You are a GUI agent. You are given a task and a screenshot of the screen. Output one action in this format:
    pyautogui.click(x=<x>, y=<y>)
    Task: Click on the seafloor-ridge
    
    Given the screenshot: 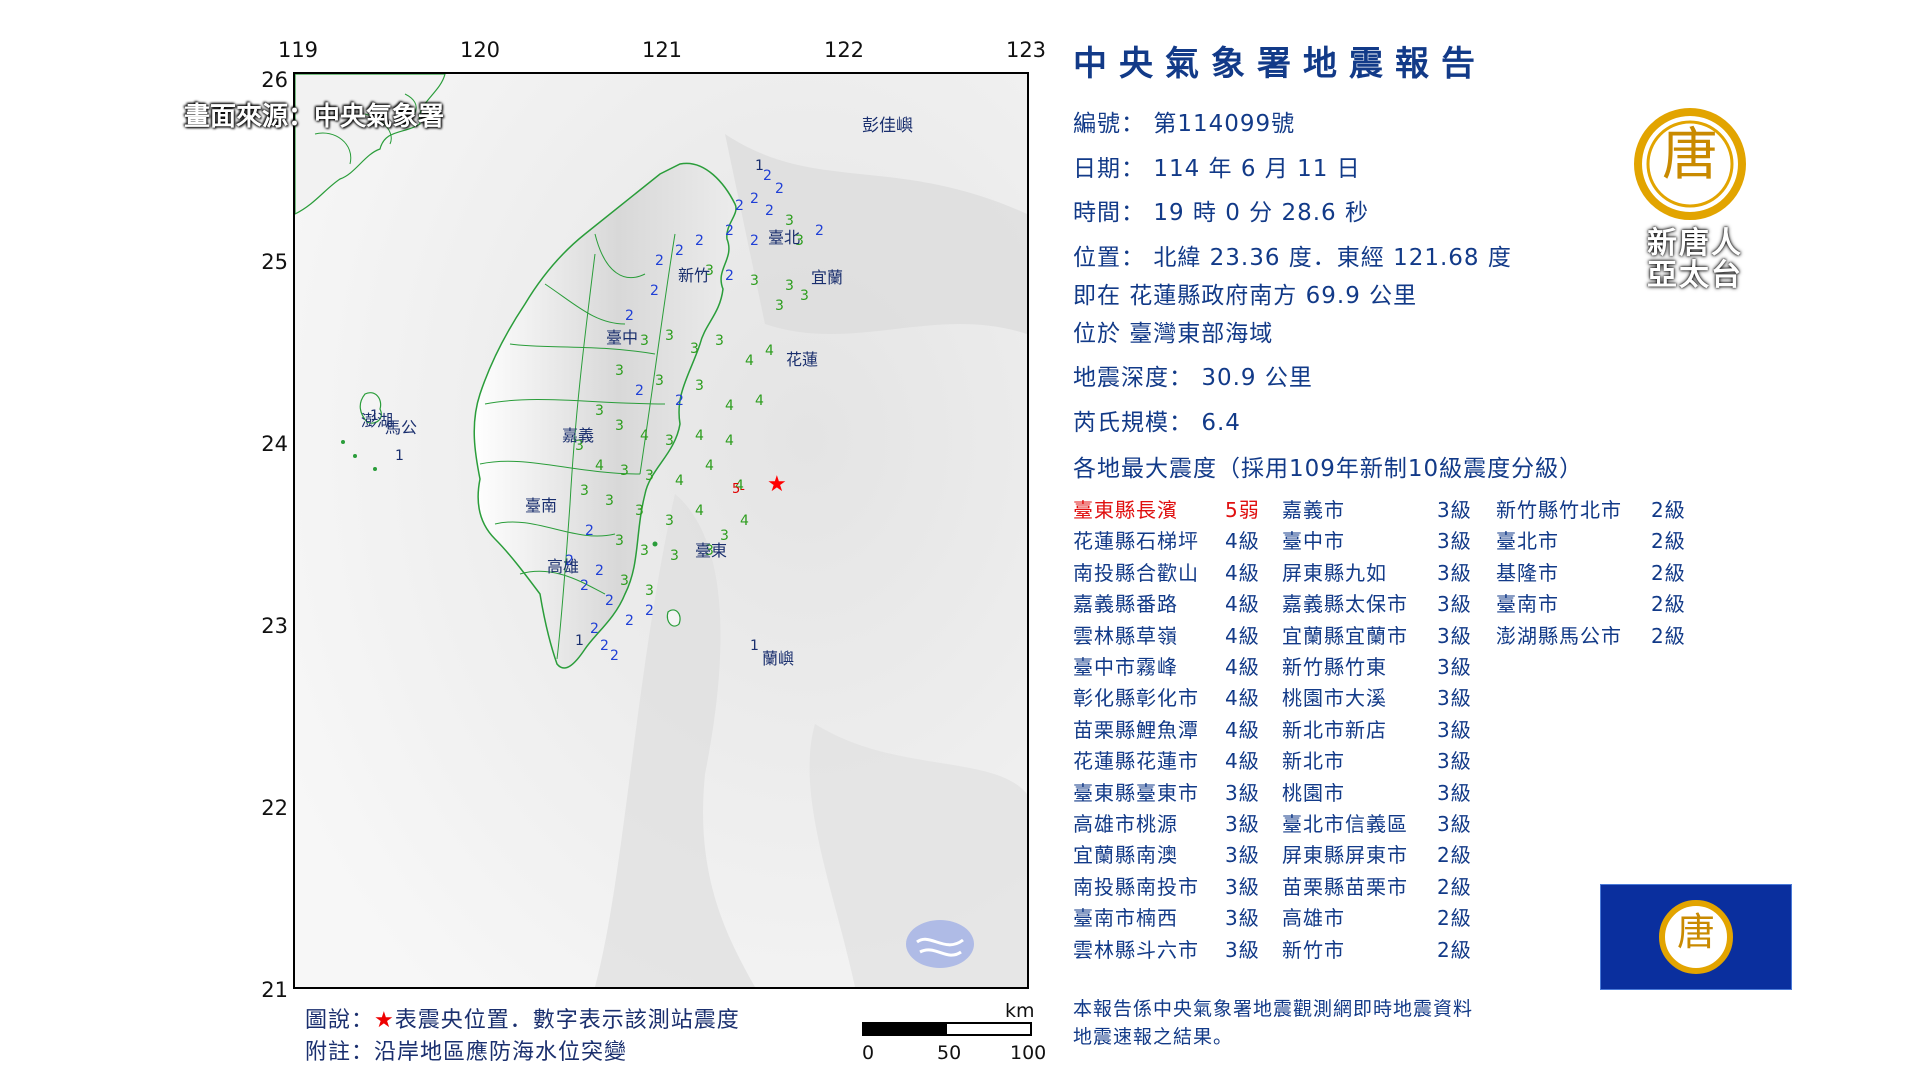 What is the action you would take?
    pyautogui.click(x=918, y=855)
    